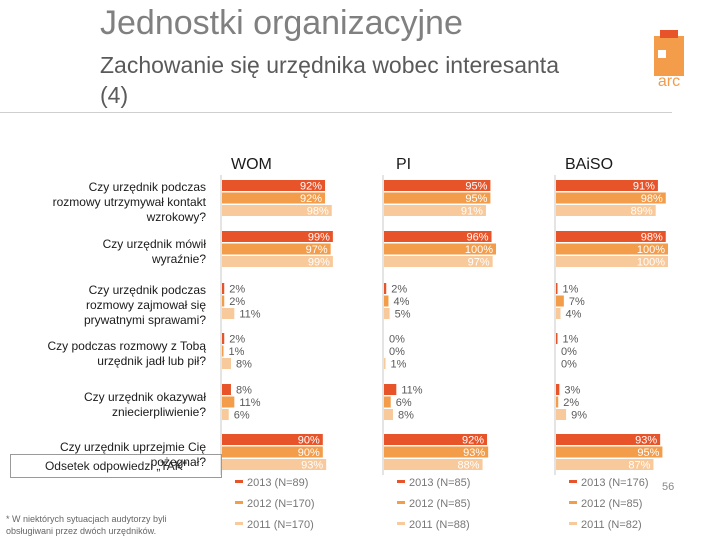 The image size is (720, 540). I want to click on panel-header-wom: WOM, so click(251, 164).